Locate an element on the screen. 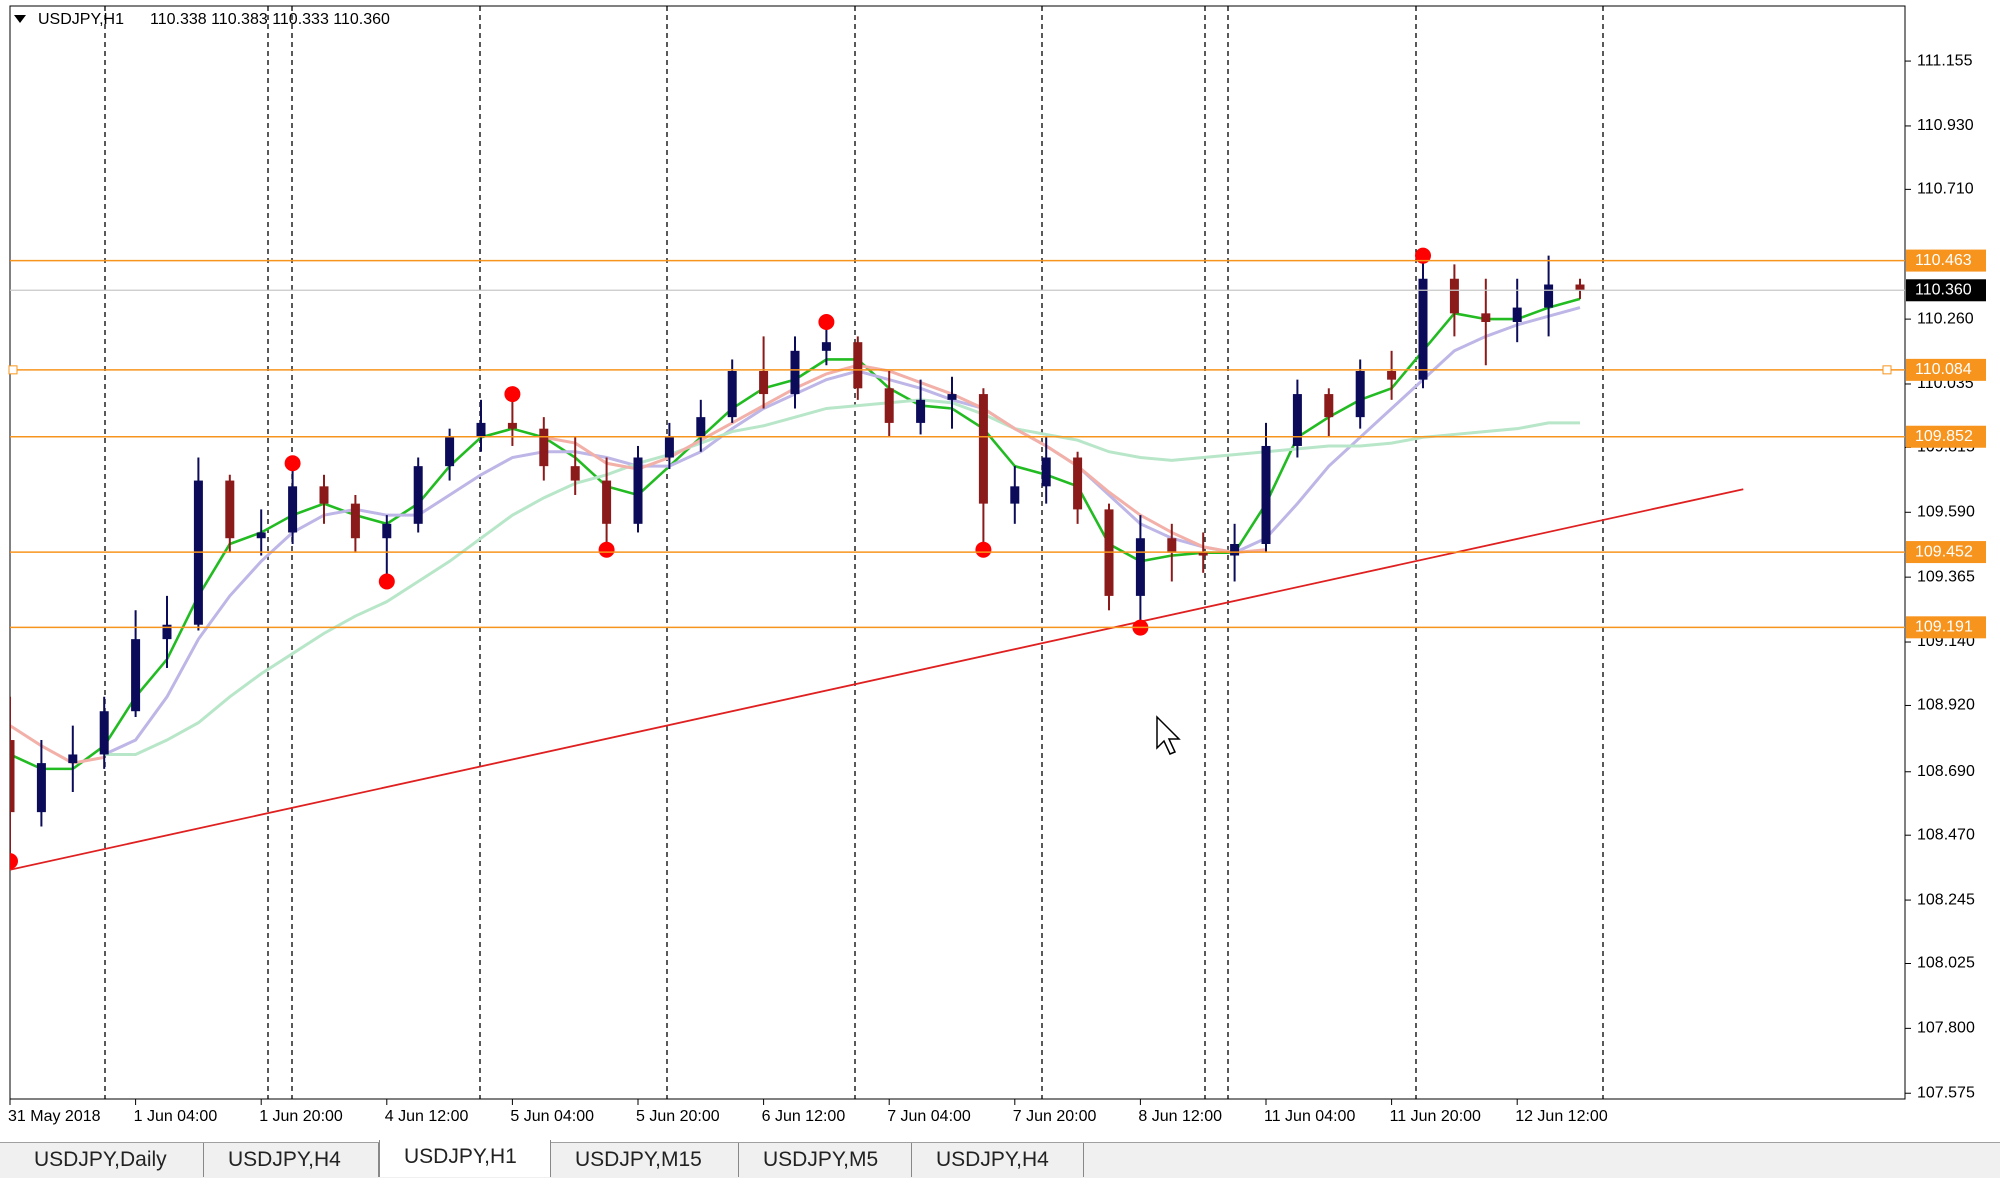  quote: 110.338 110.383 110.333 110.360 is located at coordinates (270, 19).